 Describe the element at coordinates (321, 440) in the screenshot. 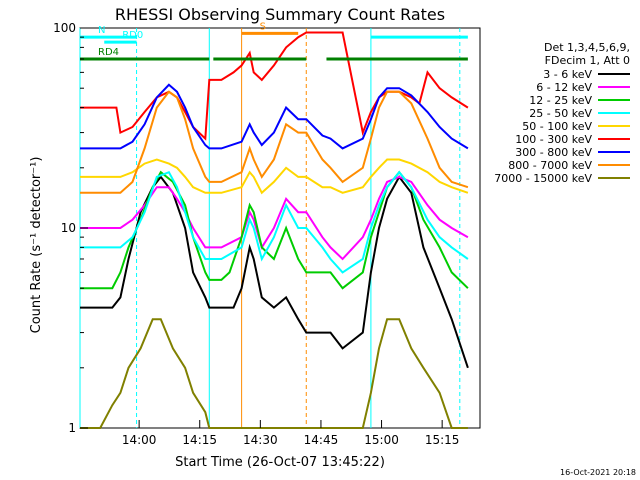

I see `x-tick-label-3: 14:45` at that location.